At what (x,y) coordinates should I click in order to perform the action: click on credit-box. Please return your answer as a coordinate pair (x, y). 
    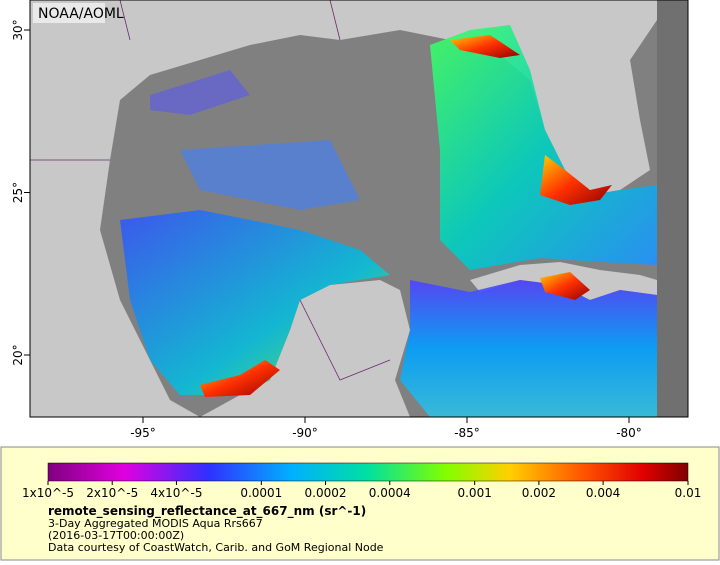
    Looking at the image, I should click on (69, 13).